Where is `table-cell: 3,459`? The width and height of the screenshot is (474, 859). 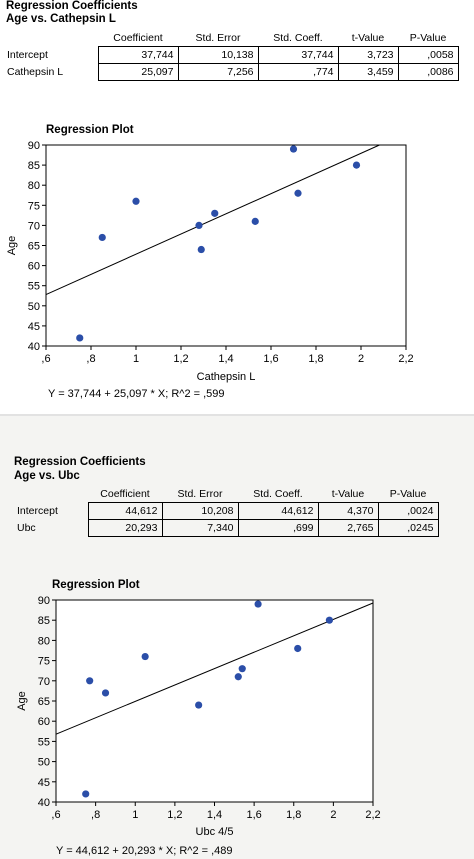 table-cell: 3,459 is located at coordinates (368, 72).